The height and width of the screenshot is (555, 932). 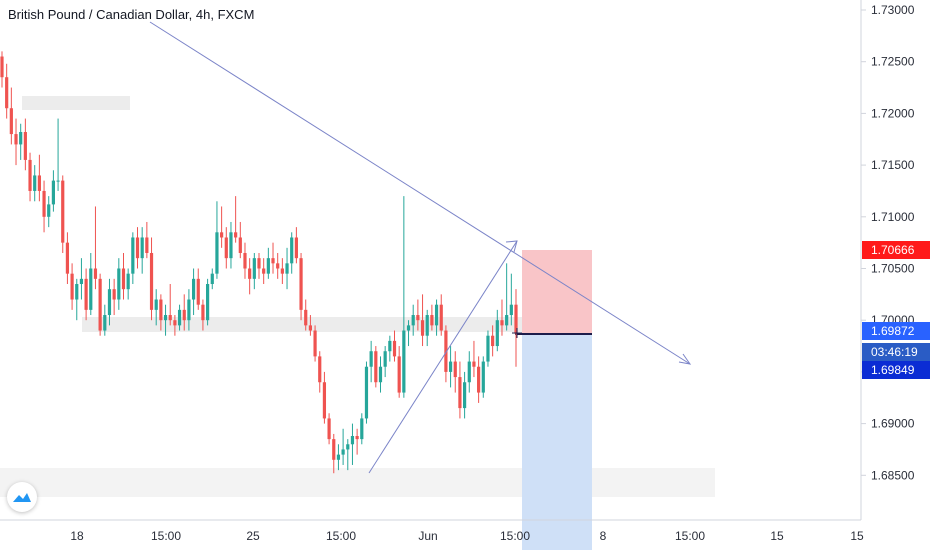 I want to click on price-tick-label: 1.69000, so click(x=893, y=424).